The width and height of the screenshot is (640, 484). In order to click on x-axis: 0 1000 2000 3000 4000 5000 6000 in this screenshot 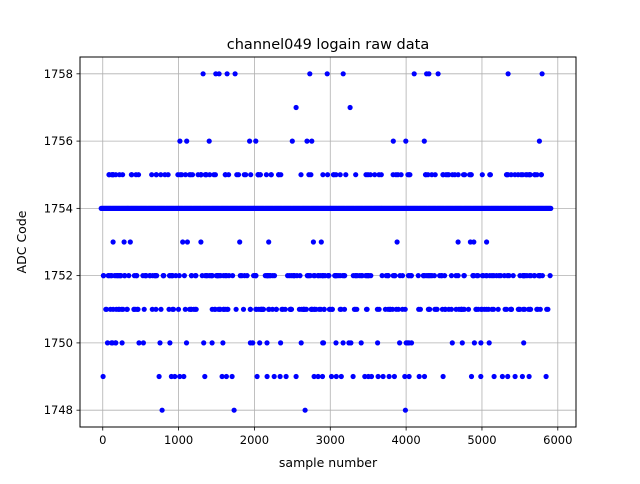, I will do `click(335, 437)`.